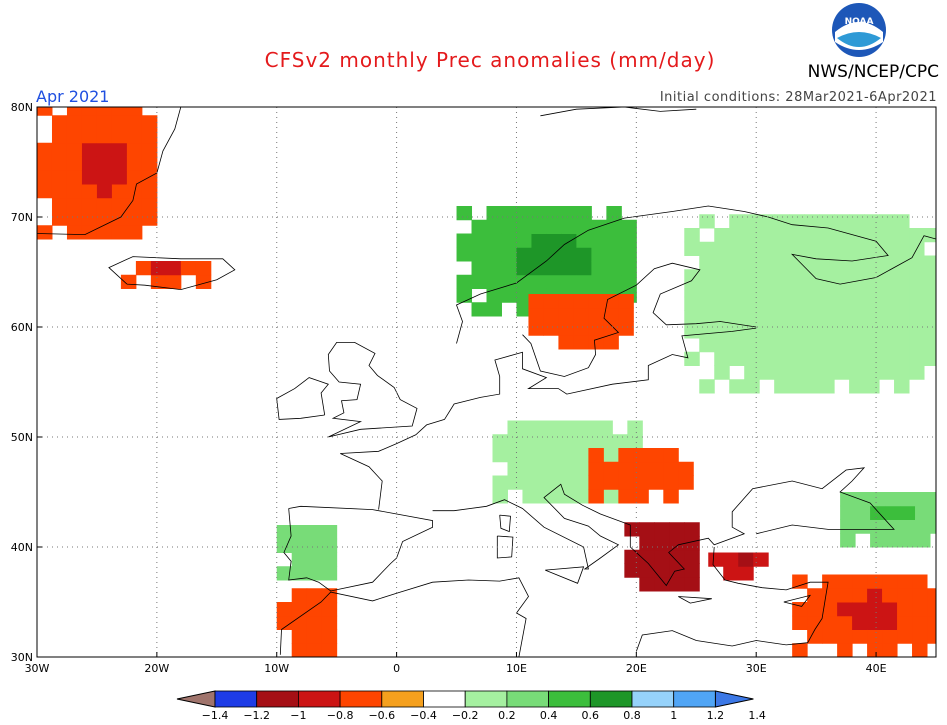  What do you see at coordinates (569, 699) in the screenshot?
I see `colorbar-swatch` at bounding box center [569, 699].